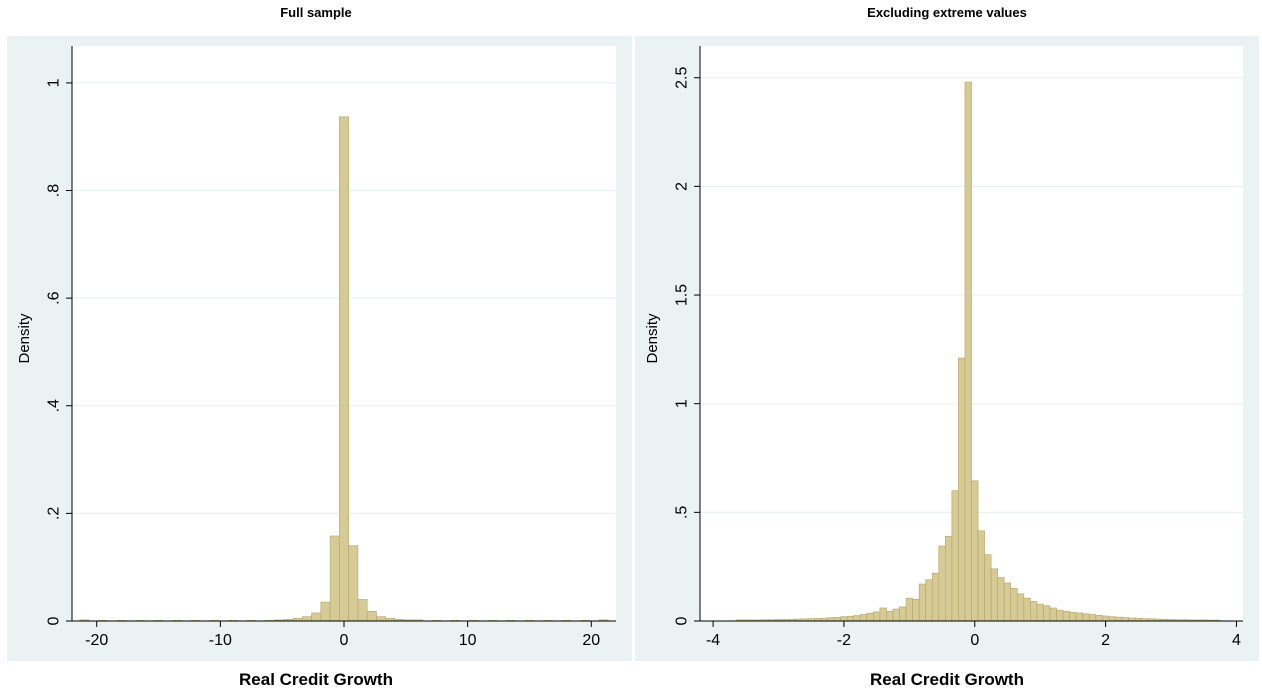 Image resolution: width=1262 pixels, height=698 pixels. Describe the element at coordinates (713, 640) in the screenshot. I see `x-tick-label: -4` at that location.